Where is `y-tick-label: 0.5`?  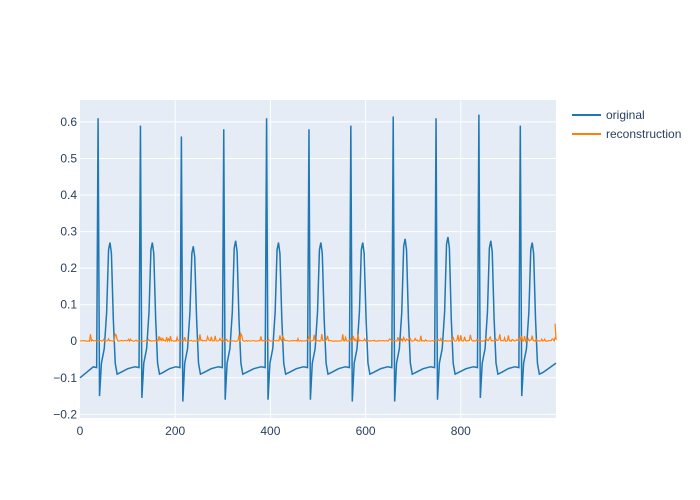 y-tick-label: 0.5 is located at coordinates (68, 158).